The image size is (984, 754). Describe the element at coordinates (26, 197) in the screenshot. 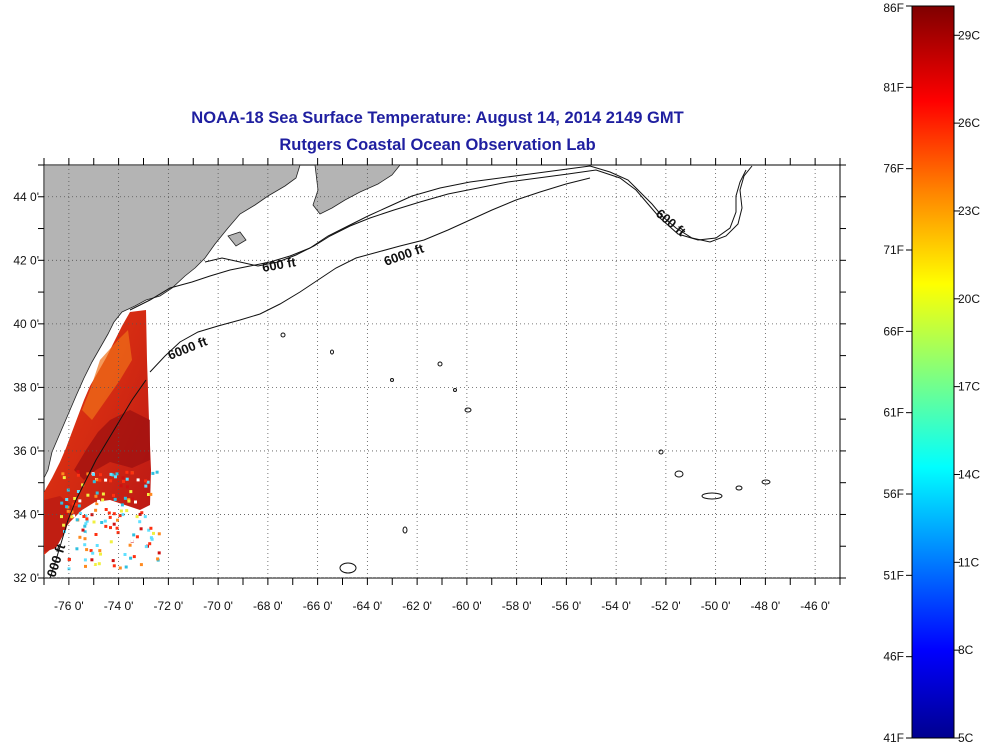

I see `lat-tick-label: 44 0'` at that location.